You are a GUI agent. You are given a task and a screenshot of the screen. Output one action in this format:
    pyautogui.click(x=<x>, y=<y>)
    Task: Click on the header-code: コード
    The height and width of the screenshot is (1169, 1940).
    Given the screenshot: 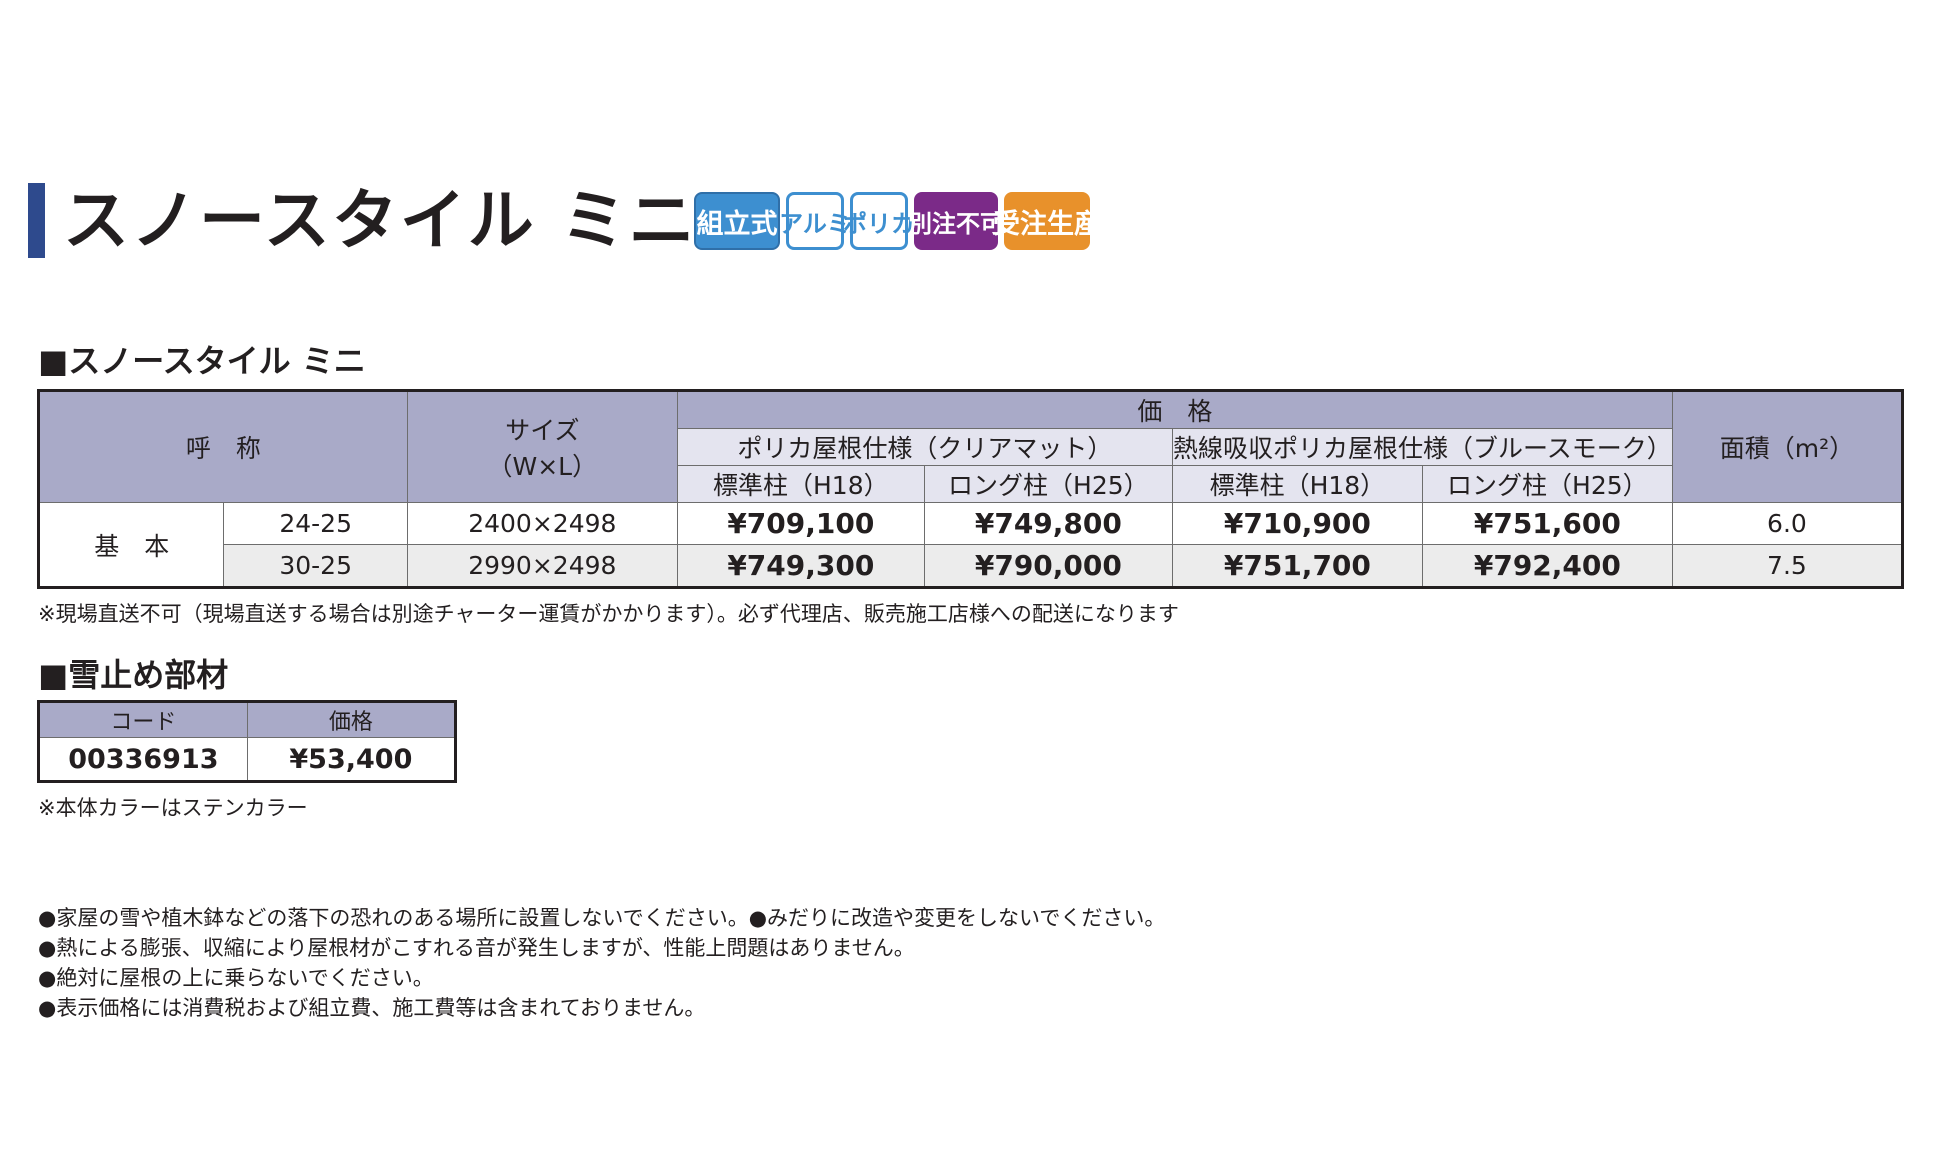 What is the action you would take?
    pyautogui.click(x=143, y=719)
    